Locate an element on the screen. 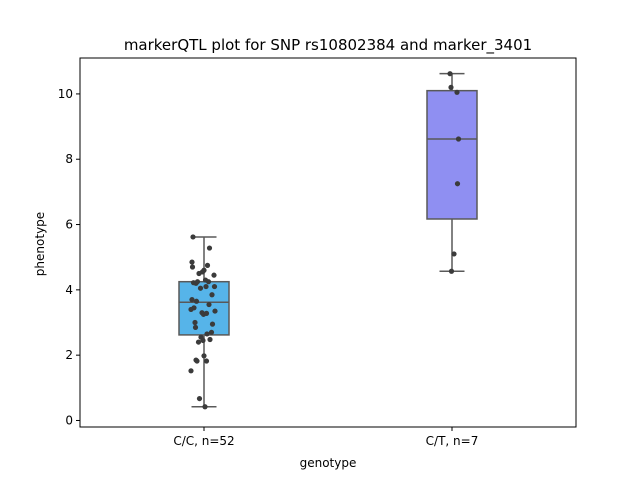  x-tick-label: C/T, n=7 is located at coordinates (452, 441).